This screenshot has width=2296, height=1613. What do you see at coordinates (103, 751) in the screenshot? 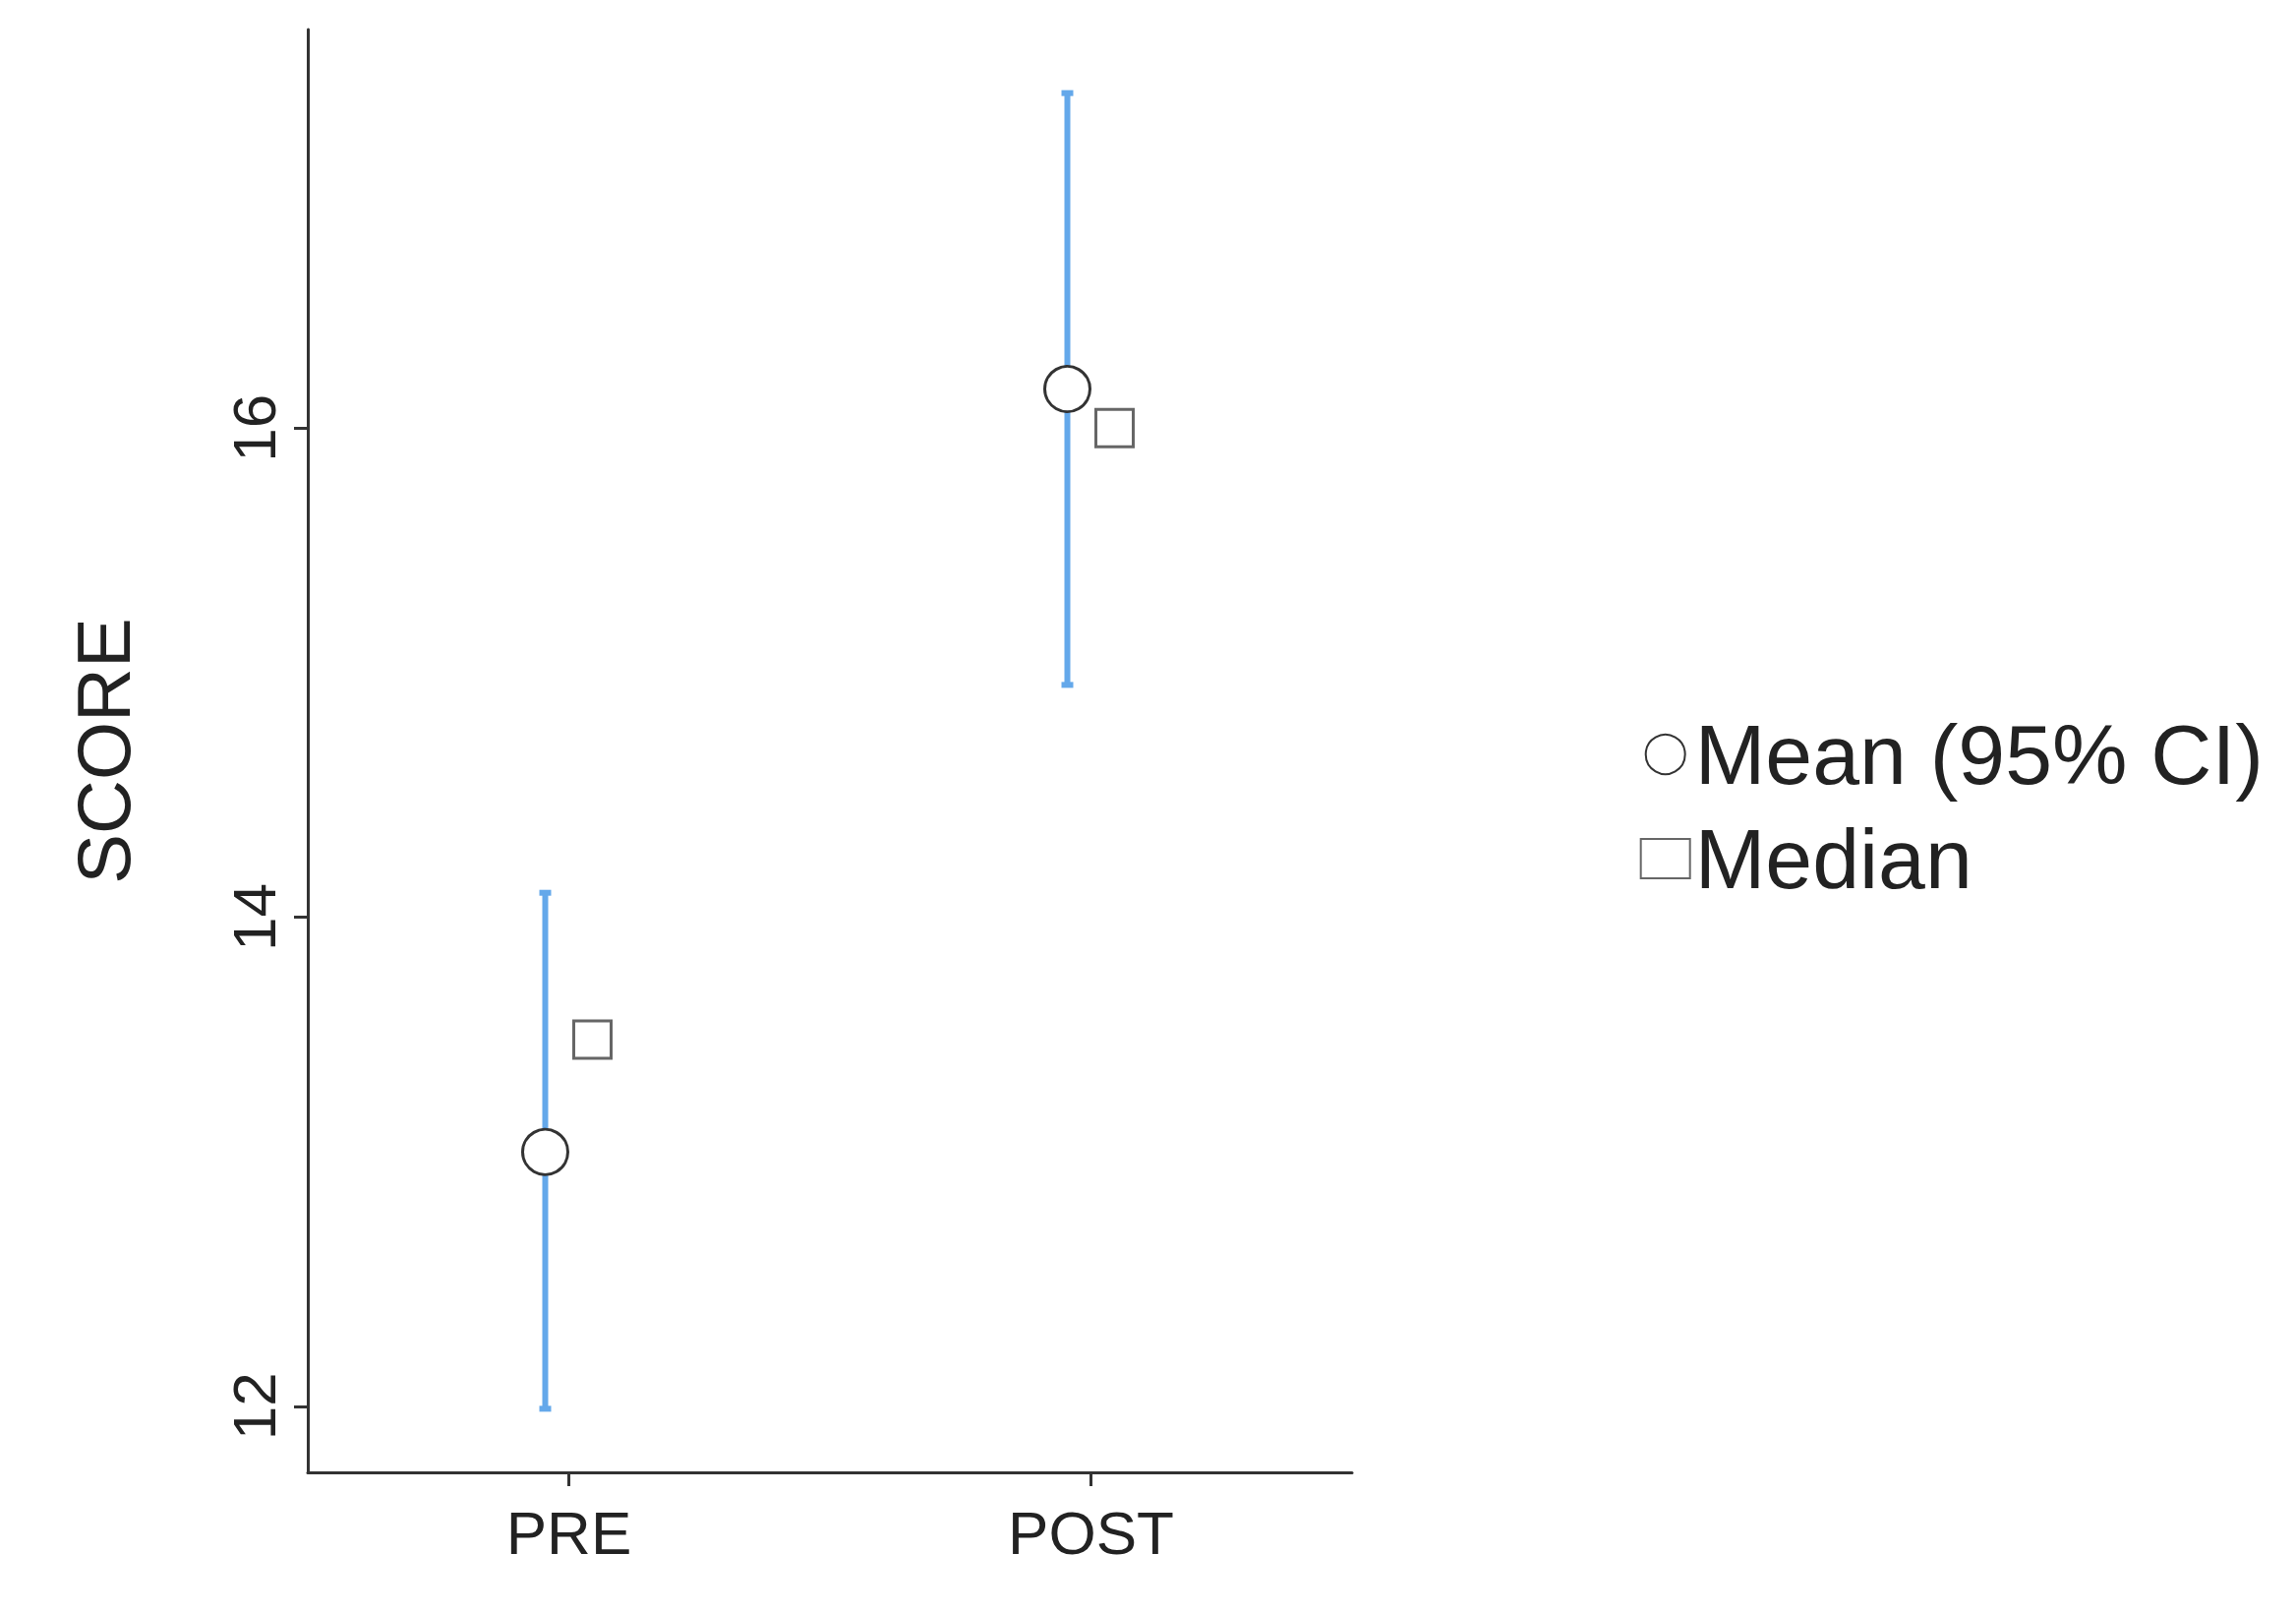
I see `y-axis-title: SCORE` at bounding box center [103, 751].